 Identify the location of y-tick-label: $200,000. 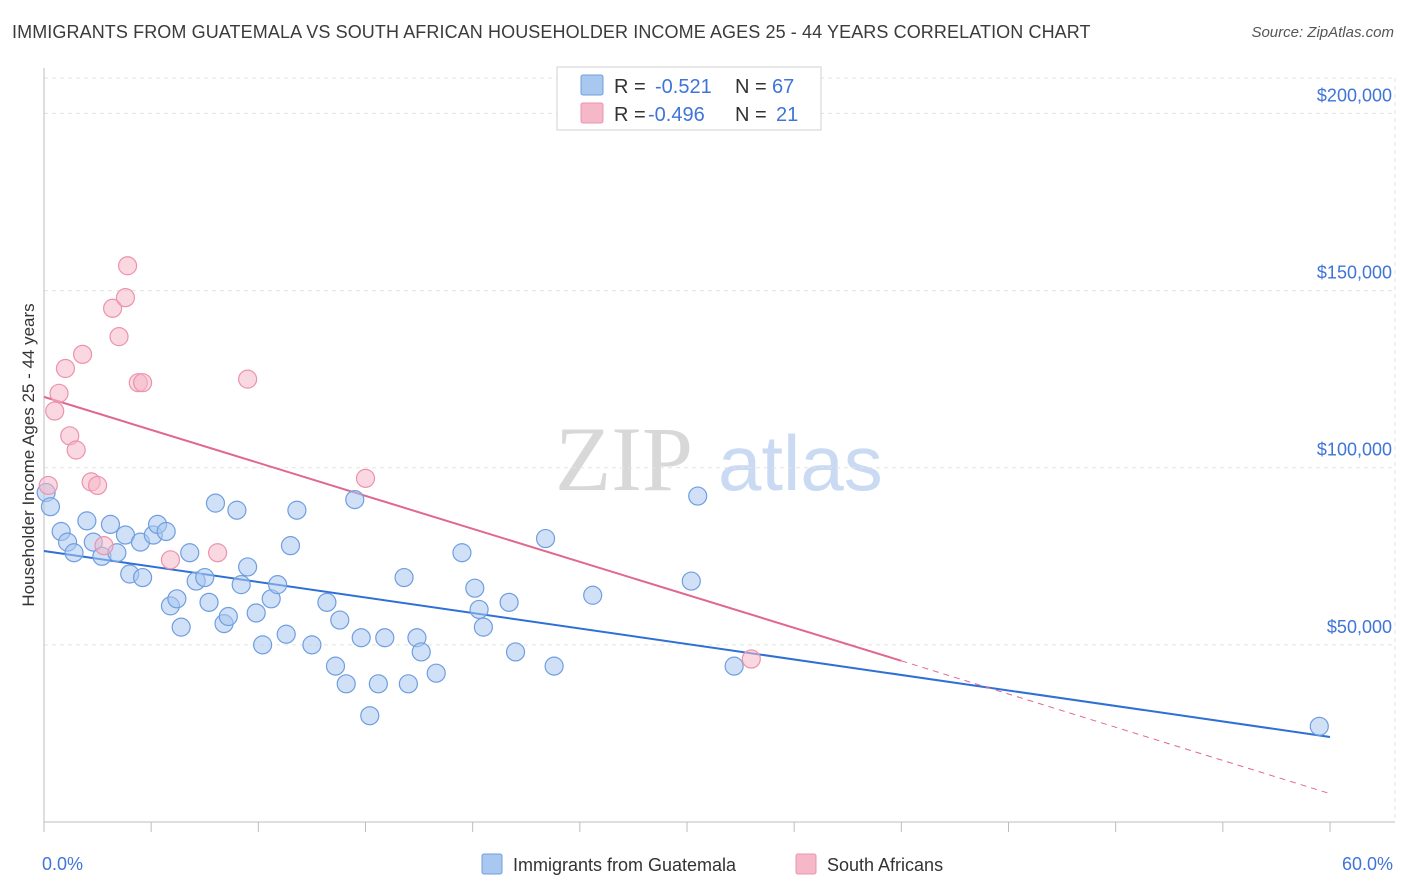
(1354, 95).